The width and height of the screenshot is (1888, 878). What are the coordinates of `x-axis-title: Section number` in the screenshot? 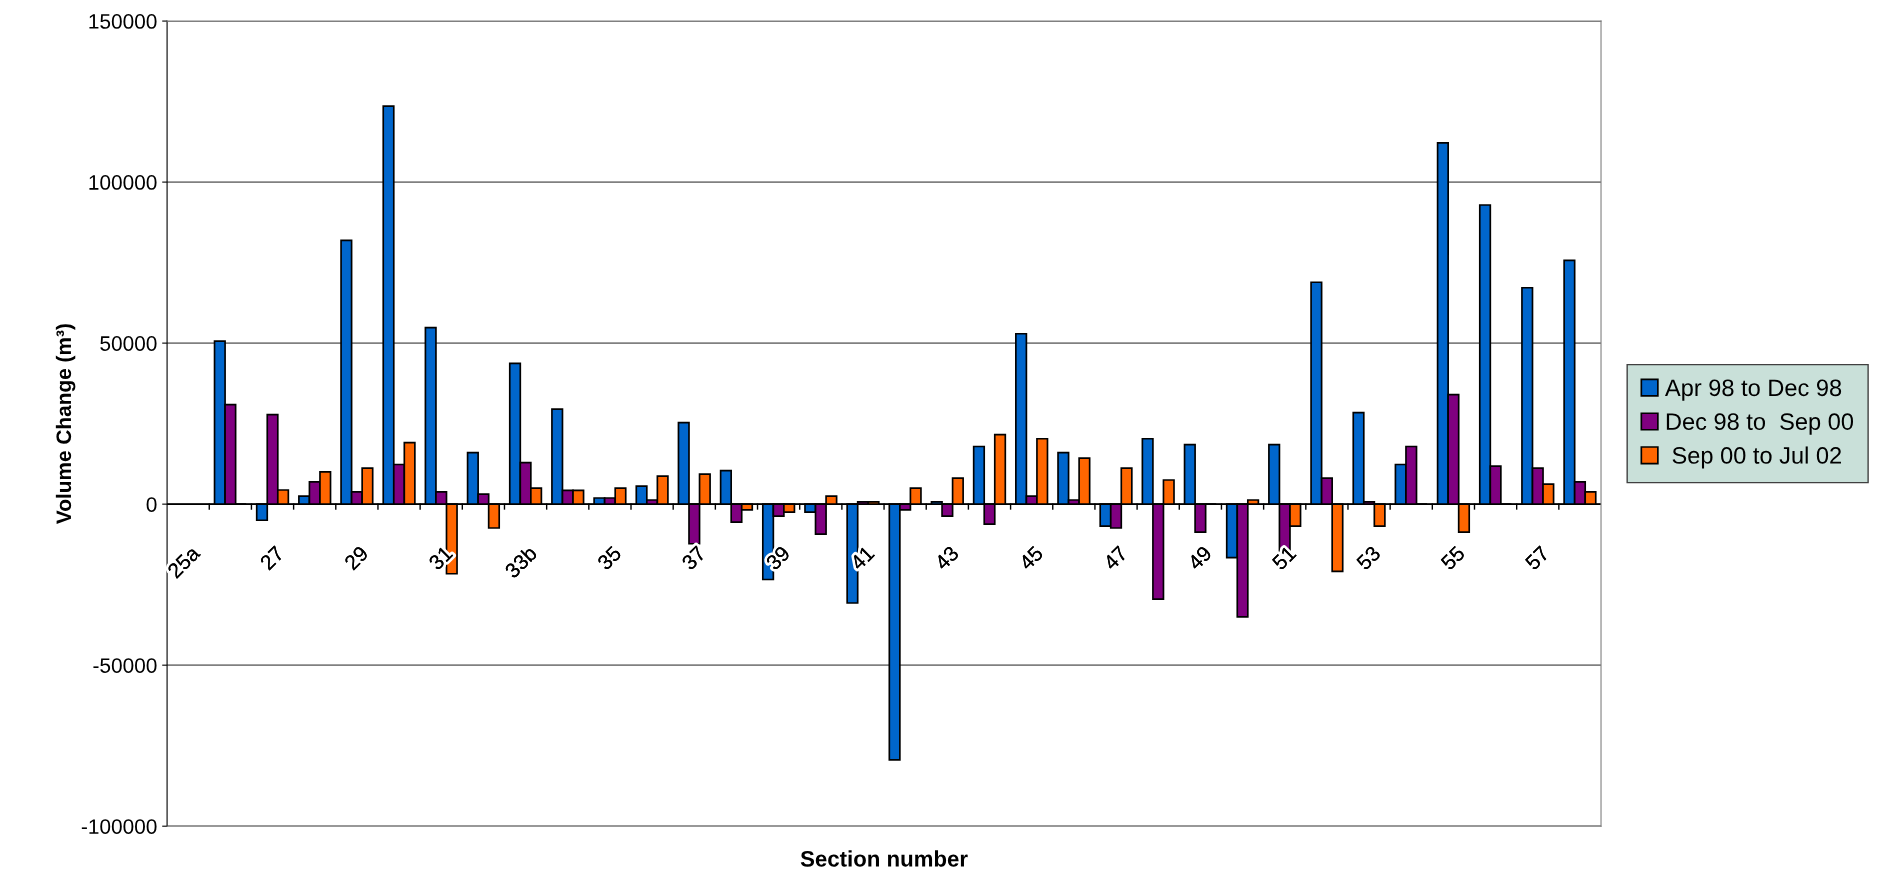 It's located at (884, 858).